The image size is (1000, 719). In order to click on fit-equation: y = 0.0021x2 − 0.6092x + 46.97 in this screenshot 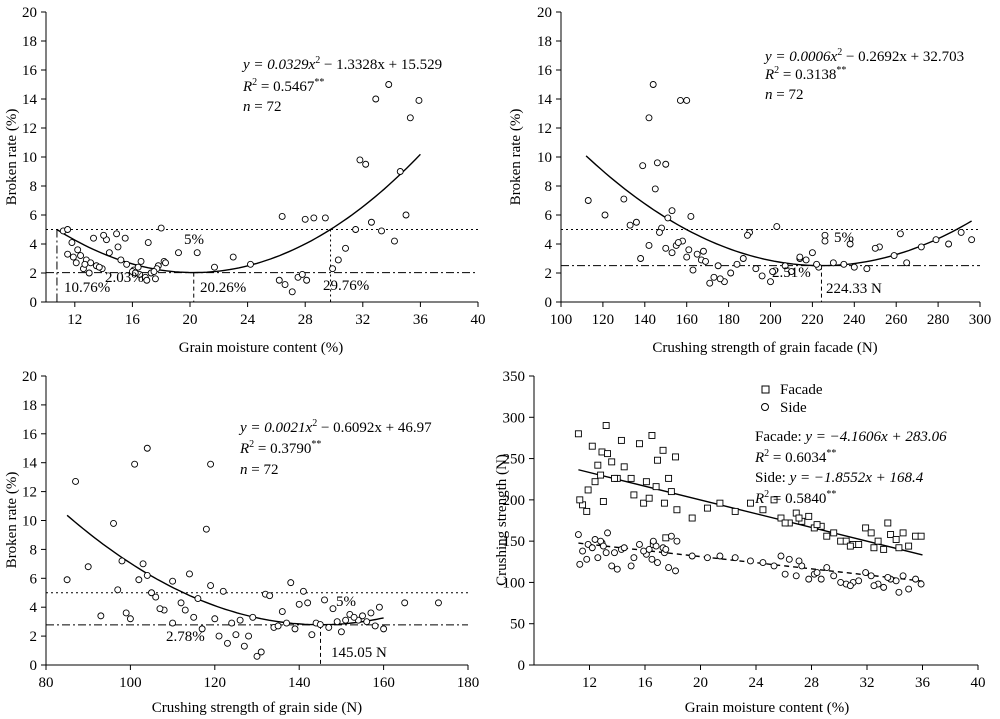, I will do `click(335, 427)`.